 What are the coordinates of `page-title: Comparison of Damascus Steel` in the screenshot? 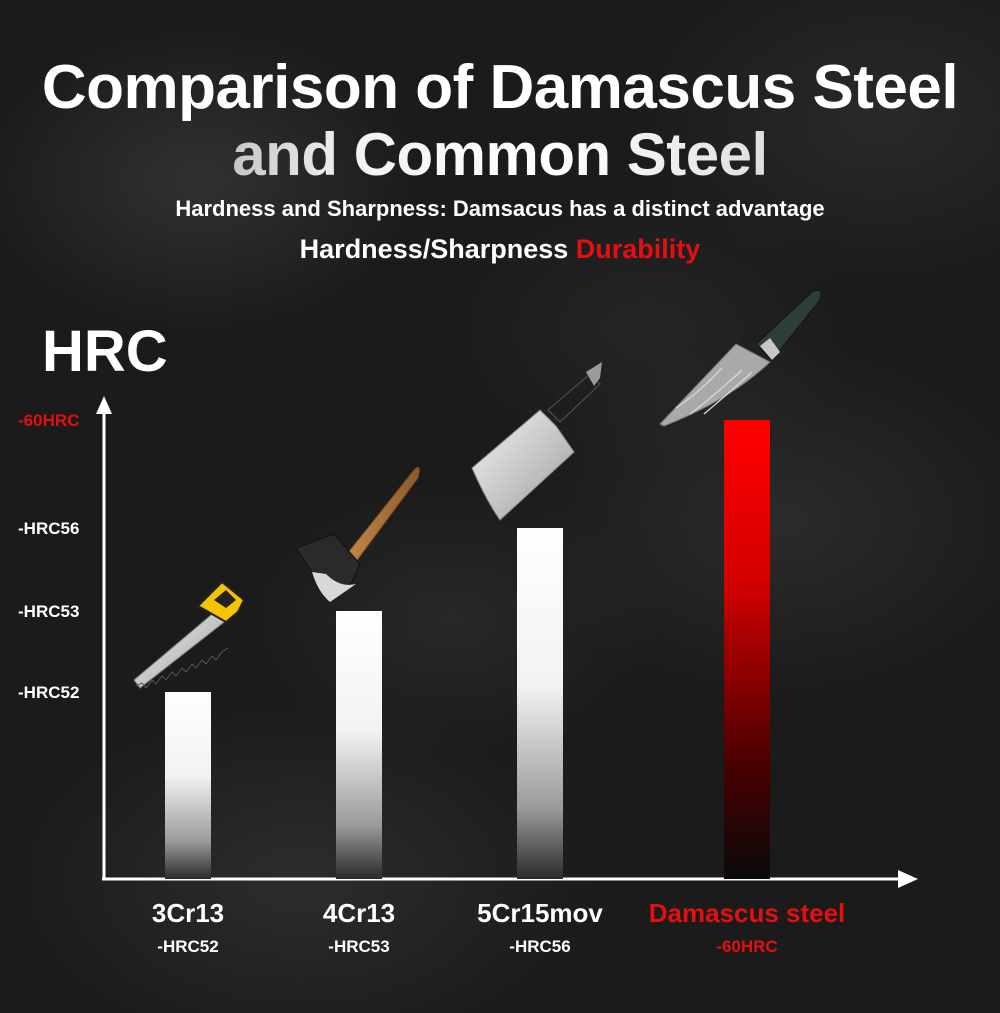 It's located at (500, 87).